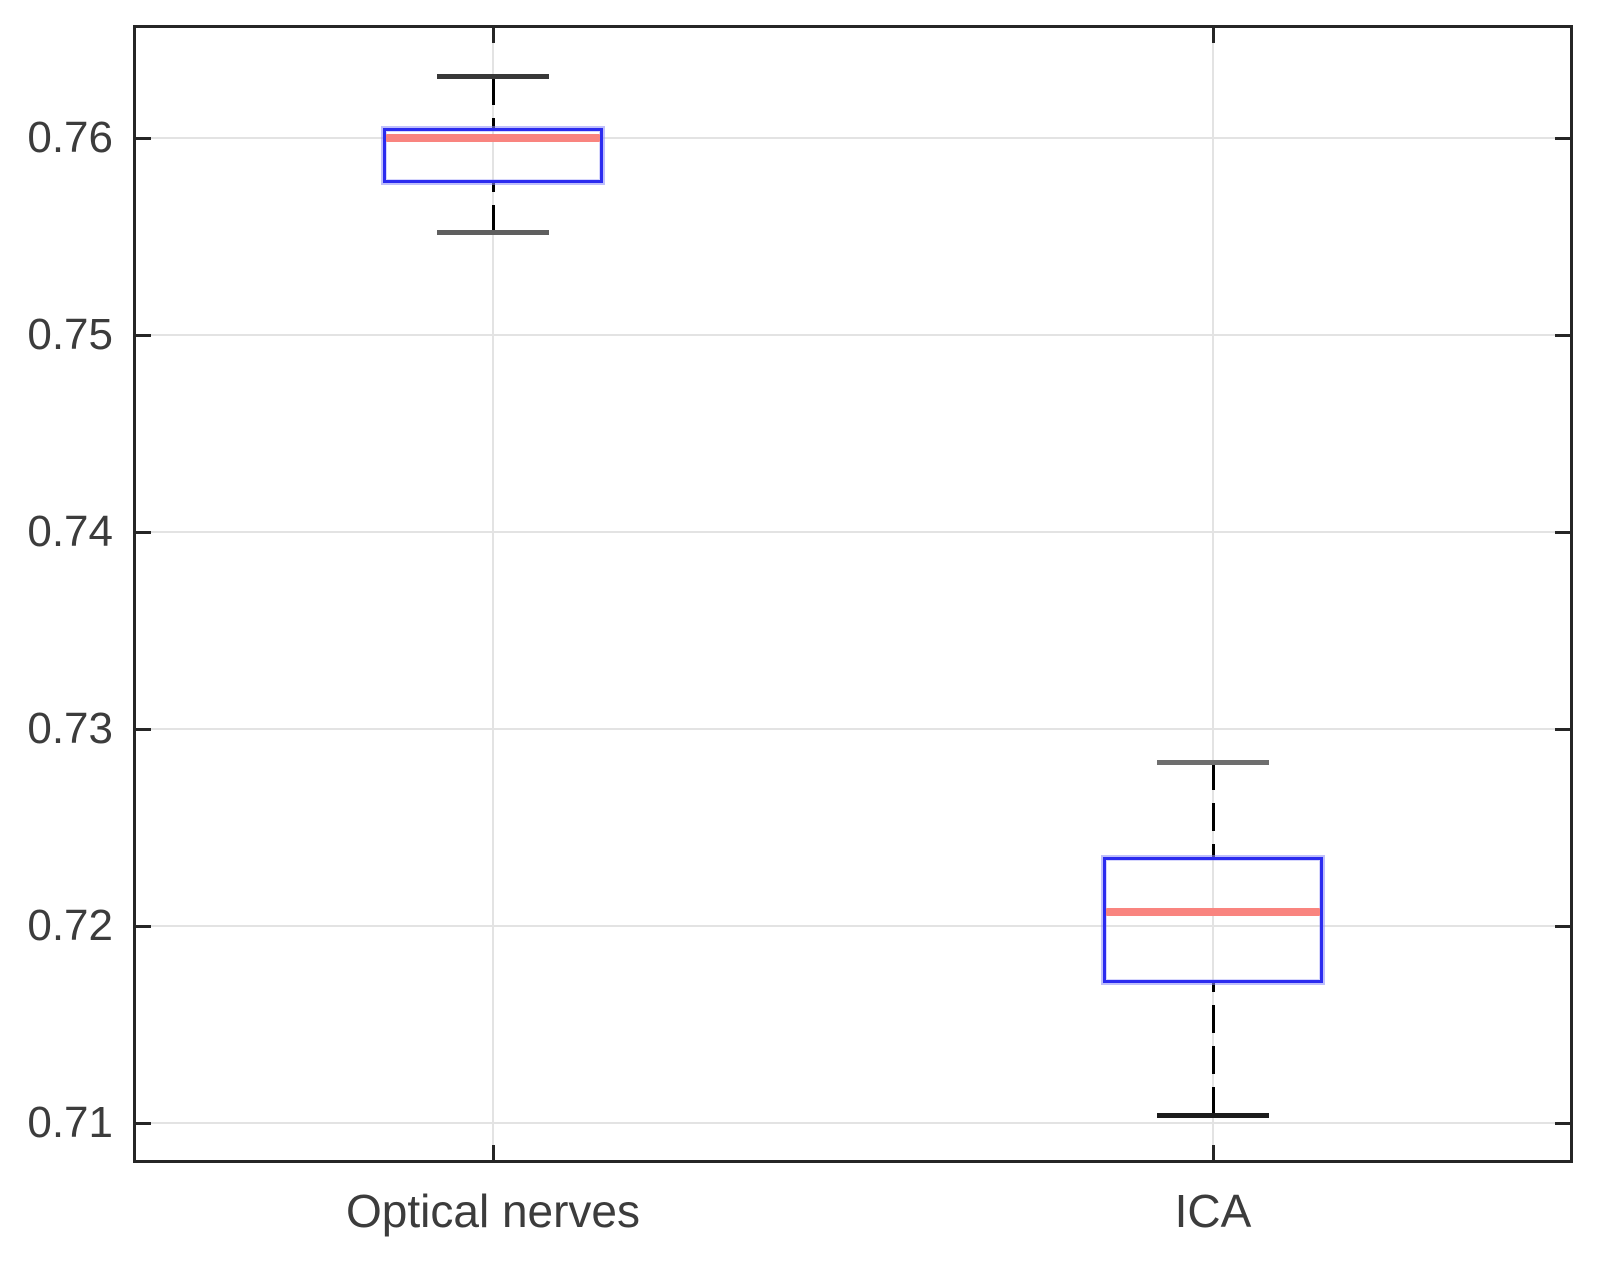 The height and width of the screenshot is (1262, 1602). Describe the element at coordinates (1213, 1152) in the screenshot. I see `xtick-bottom-ica` at that location.